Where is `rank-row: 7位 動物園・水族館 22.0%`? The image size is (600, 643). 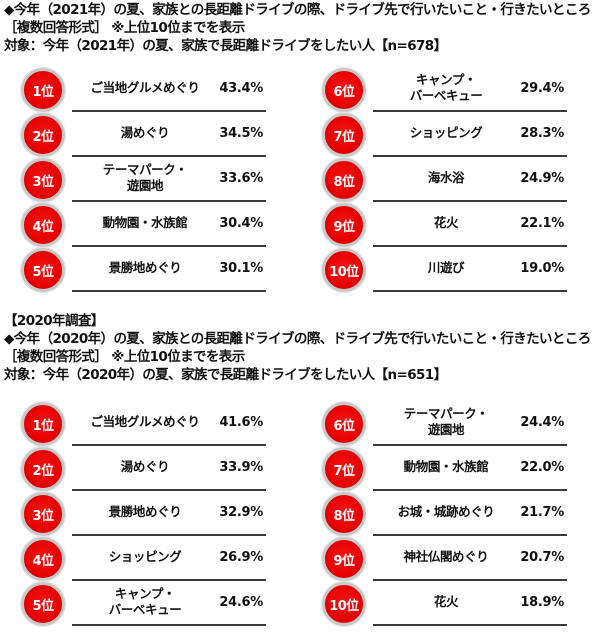
rank-row: 7位 動物園・水族館 22.0% is located at coordinates (450, 468).